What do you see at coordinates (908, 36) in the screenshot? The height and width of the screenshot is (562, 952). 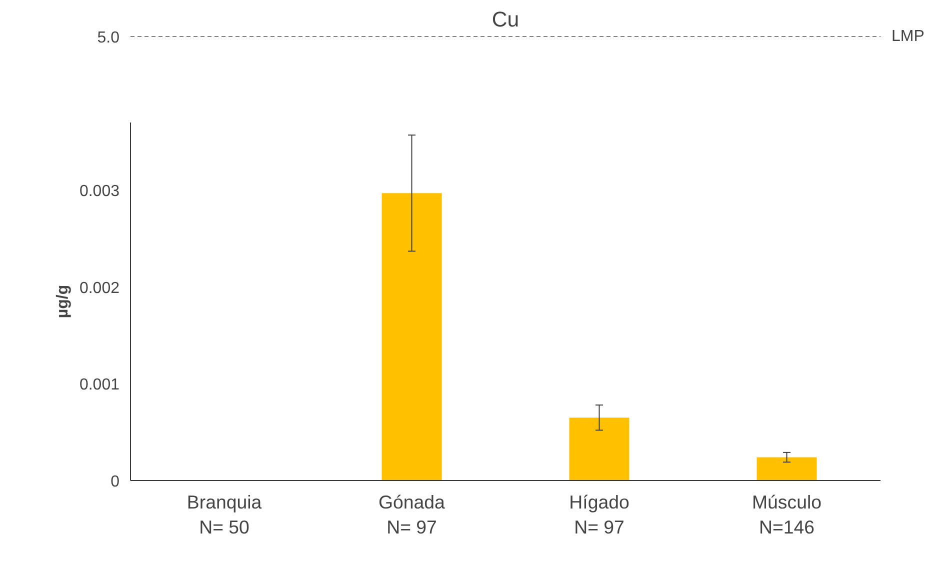 I see `text: LMP` at bounding box center [908, 36].